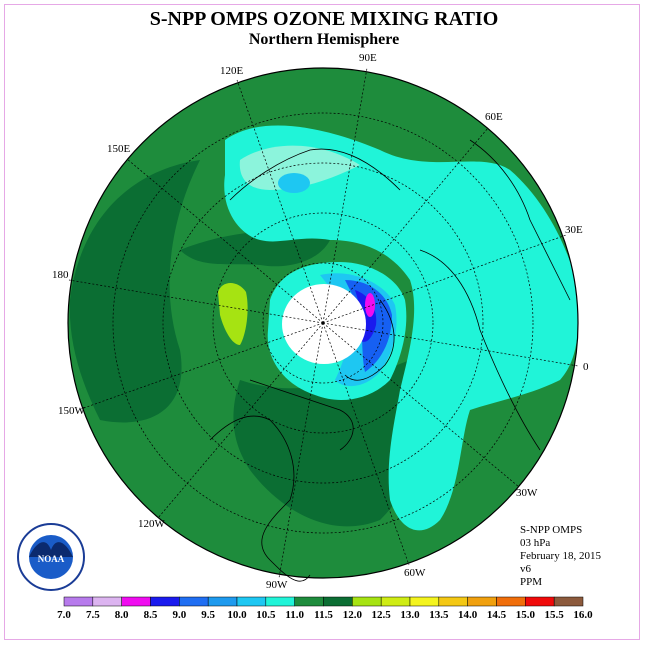 The image size is (648, 648). What do you see at coordinates (64, 615) in the screenshot?
I see `colorbar-tick-label: 7.0` at bounding box center [64, 615].